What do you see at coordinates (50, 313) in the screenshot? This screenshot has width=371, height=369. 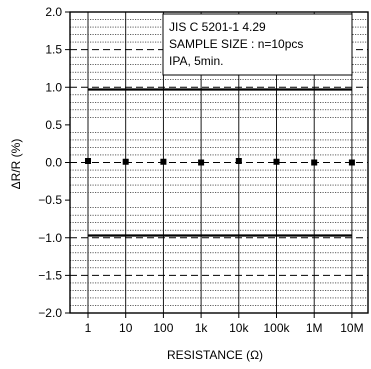 I see `y-tick-label: −2.0` at bounding box center [50, 313].